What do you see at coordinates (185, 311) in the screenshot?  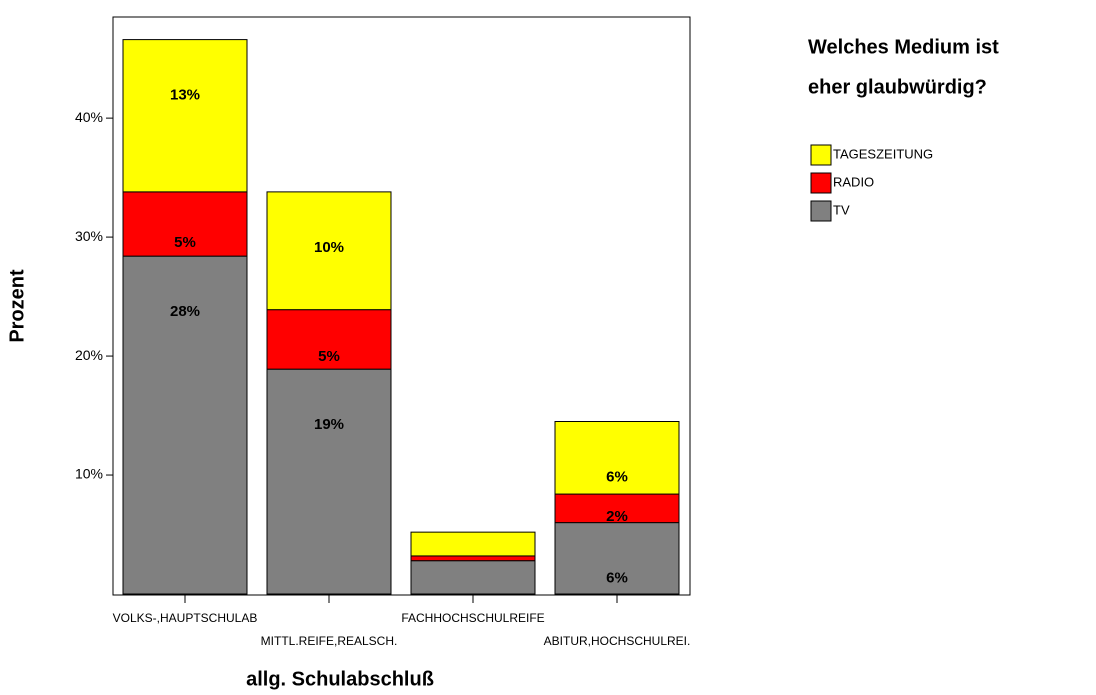 I see `value-label: 28%` at bounding box center [185, 311].